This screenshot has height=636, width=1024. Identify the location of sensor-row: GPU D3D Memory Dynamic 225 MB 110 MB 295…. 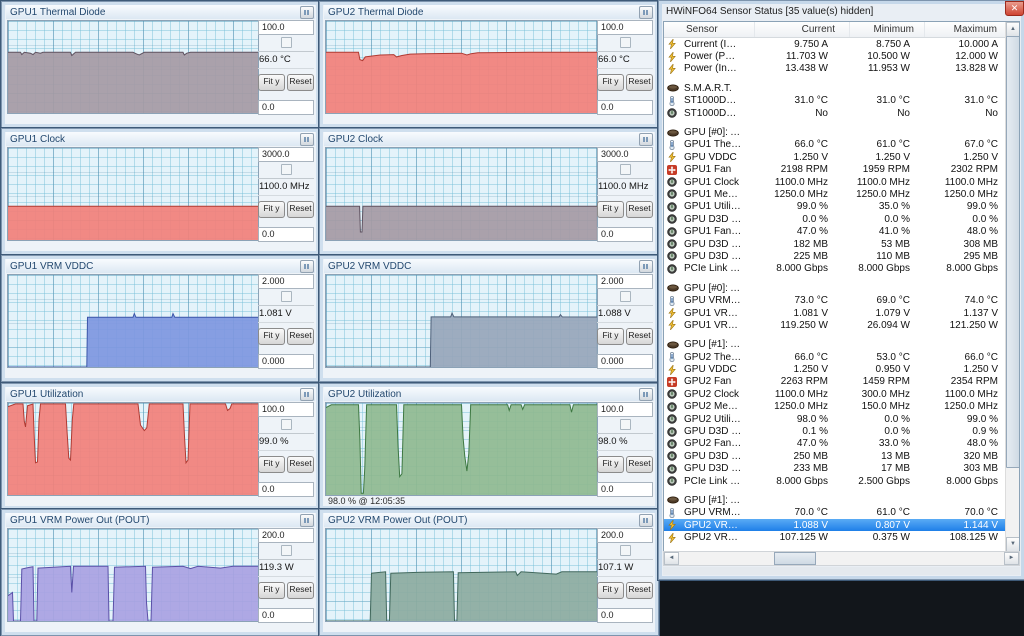
(835, 256).